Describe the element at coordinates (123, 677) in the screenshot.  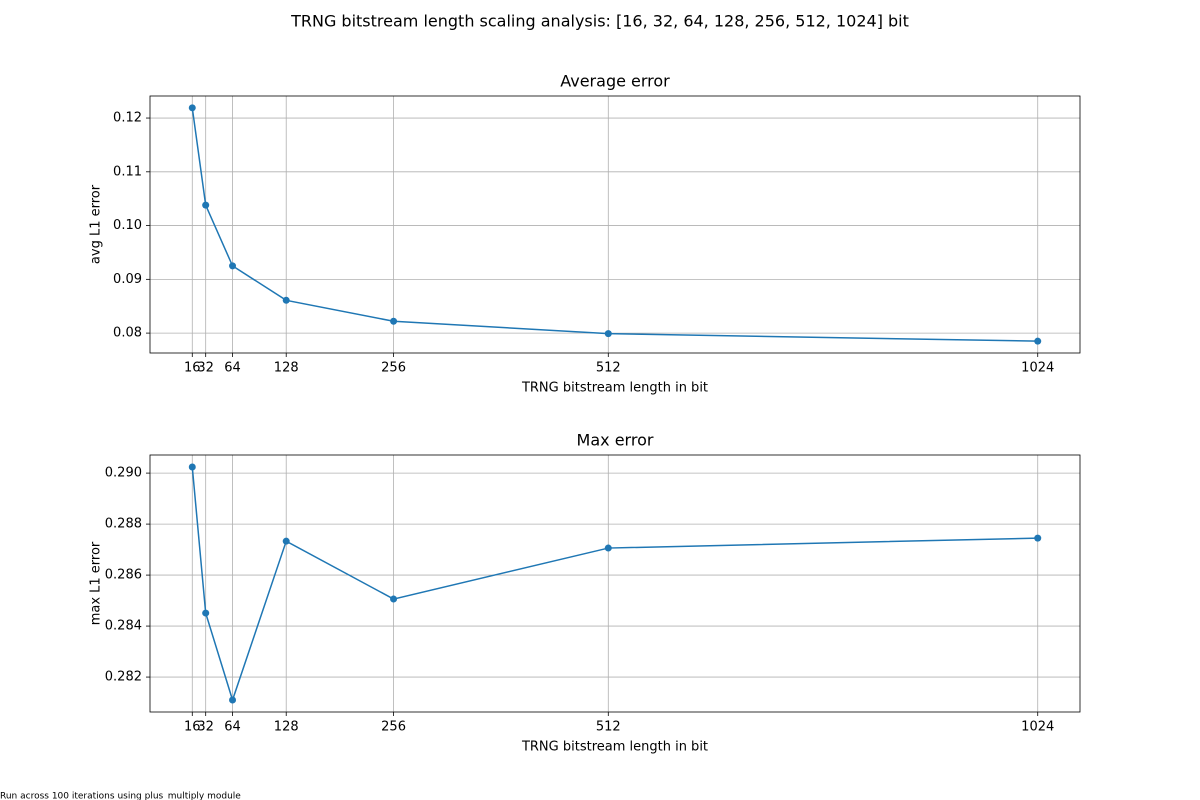
I see `y-tick-label: 0.282` at that location.